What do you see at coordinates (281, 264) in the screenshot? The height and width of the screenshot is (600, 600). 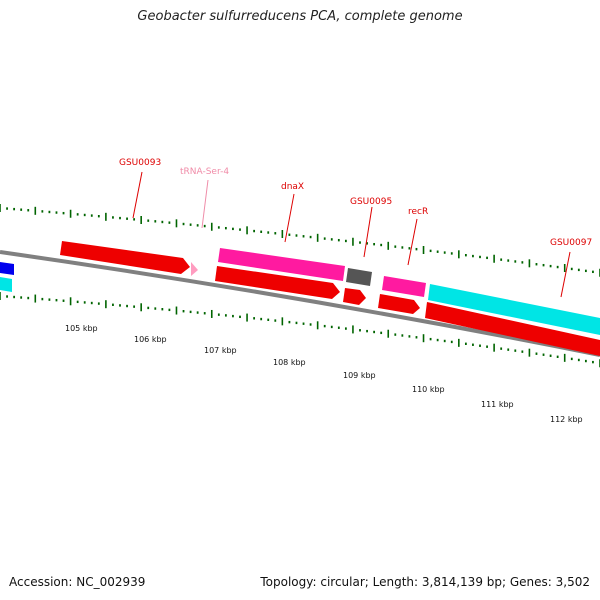 I see `gene-dnax` at bounding box center [281, 264].